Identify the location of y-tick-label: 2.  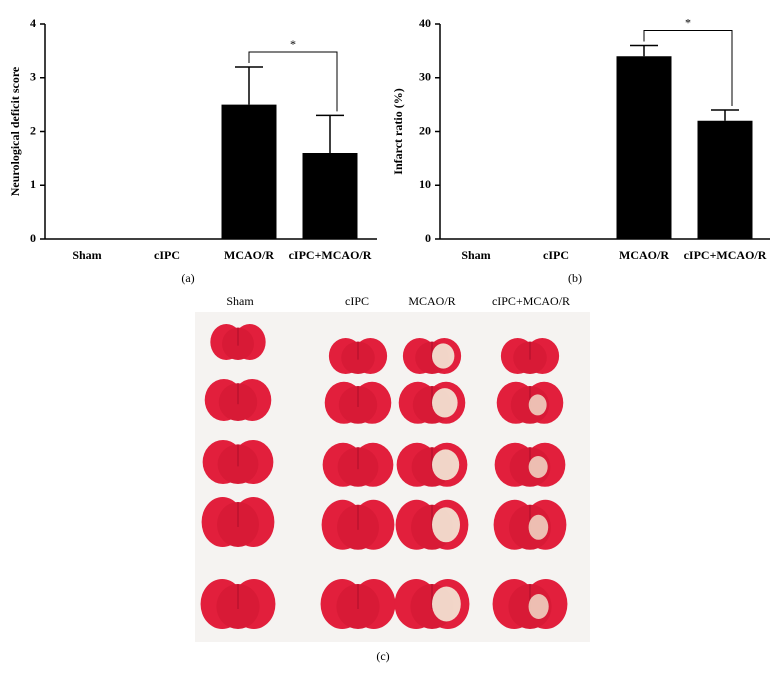
(33, 130).